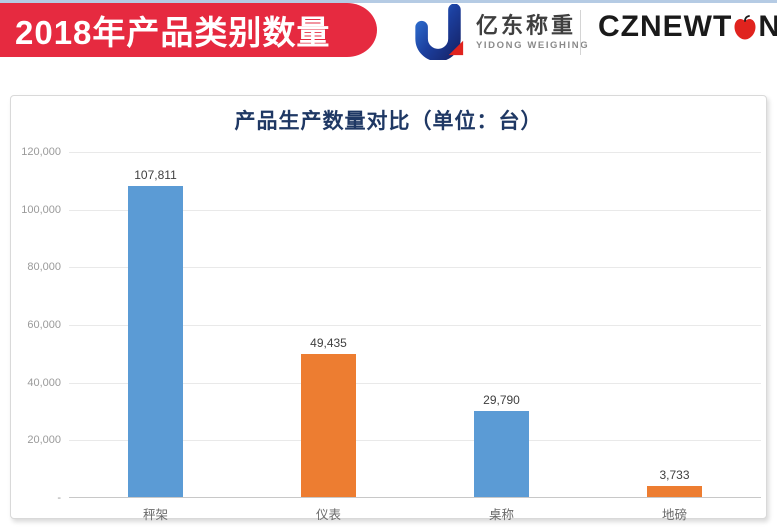  Describe the element at coordinates (388, 121) in the screenshot. I see `chart-title: 产品生产数量对比（单位：台）` at that location.